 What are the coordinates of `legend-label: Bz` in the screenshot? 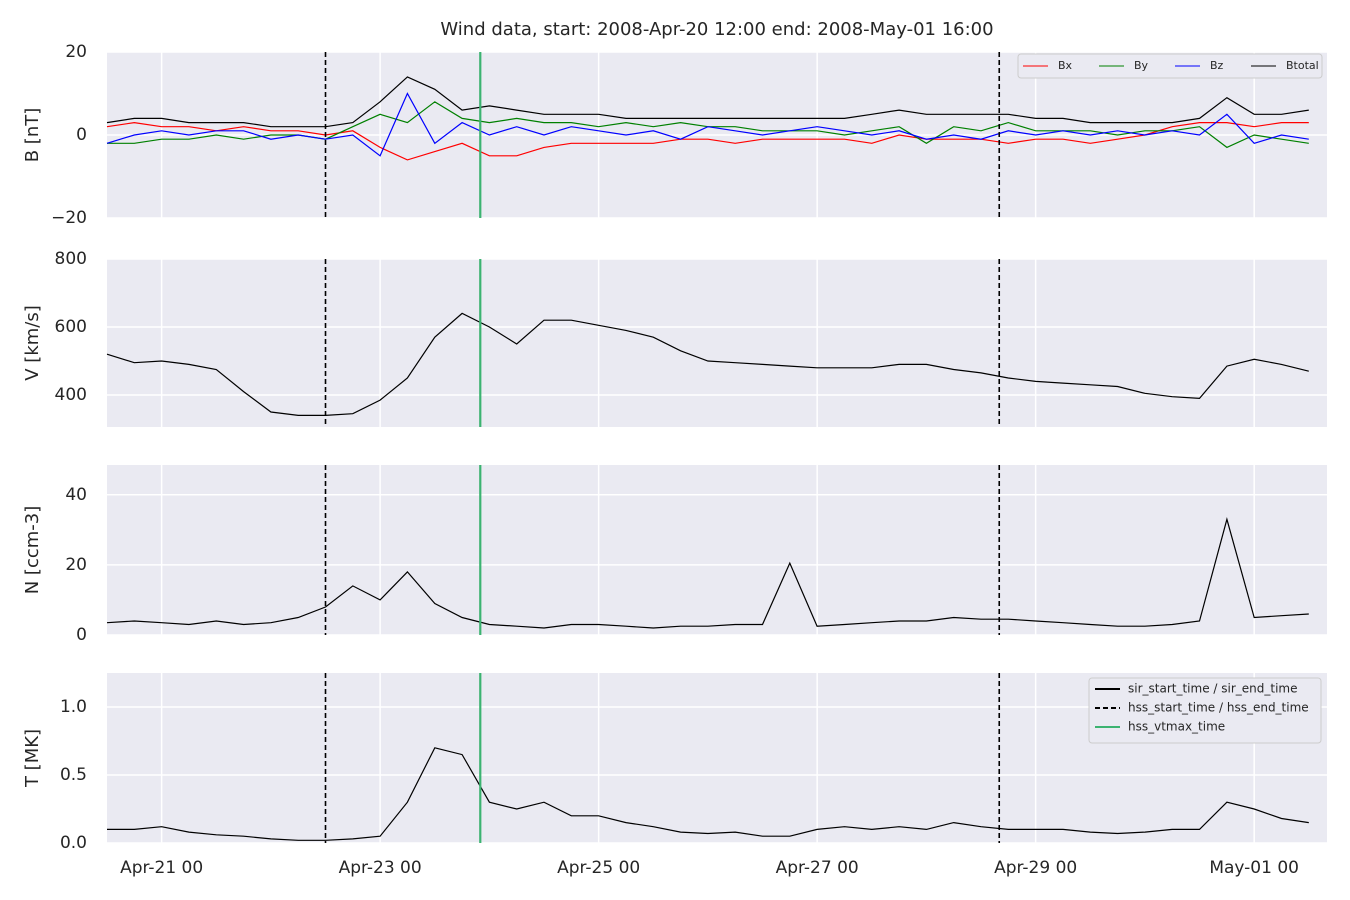 It's located at (1217, 65).